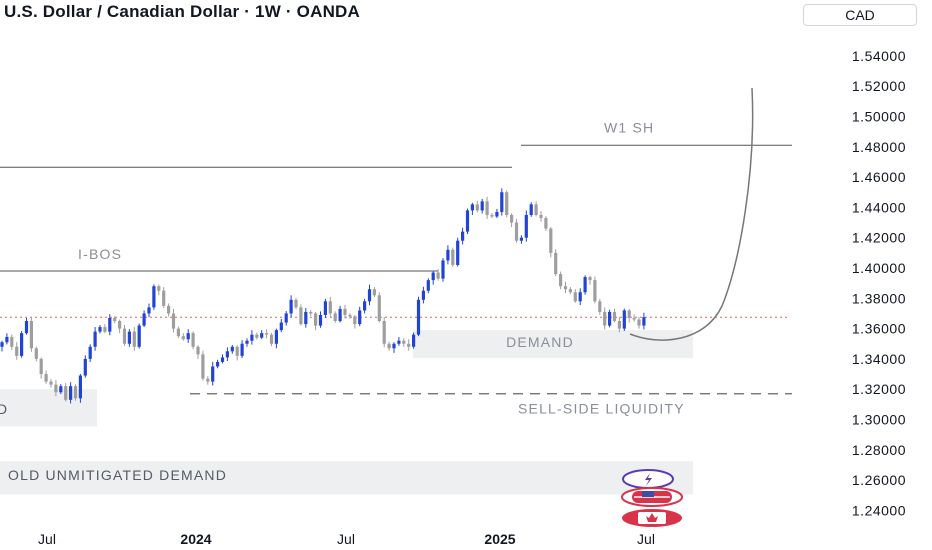 The image size is (932, 550). What do you see at coordinates (879, 510) in the screenshot?
I see `y-tick-label: 1.24000` at bounding box center [879, 510].